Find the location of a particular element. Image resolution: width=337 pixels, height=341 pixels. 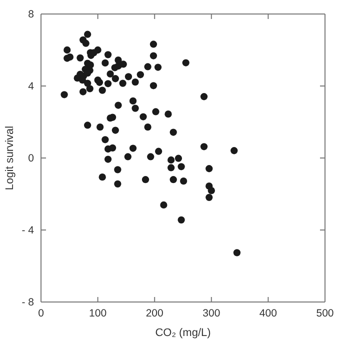

y-axis-title: Logit survival is located at coordinates (10, 158).